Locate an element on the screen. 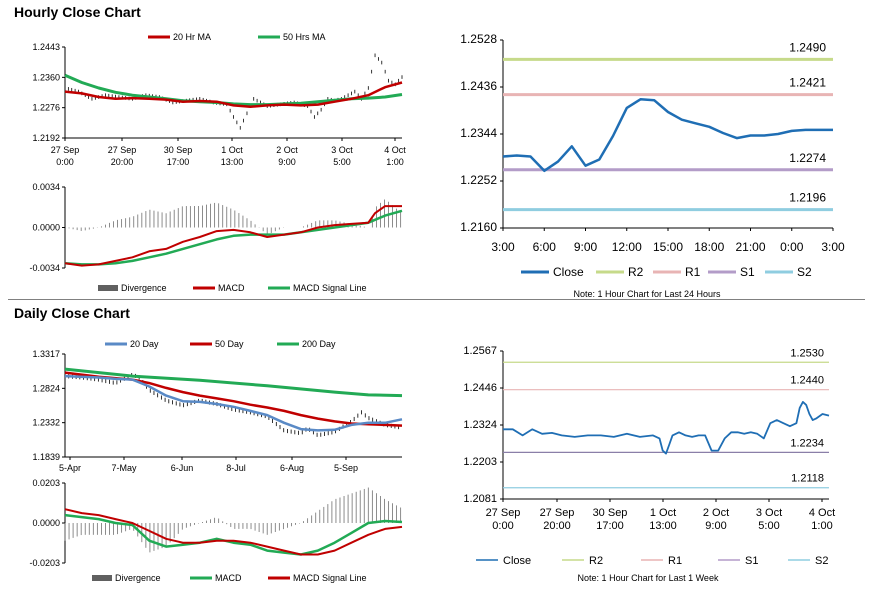  daily-macd-y-tick-label: 0.0000 is located at coordinates (46, 523).